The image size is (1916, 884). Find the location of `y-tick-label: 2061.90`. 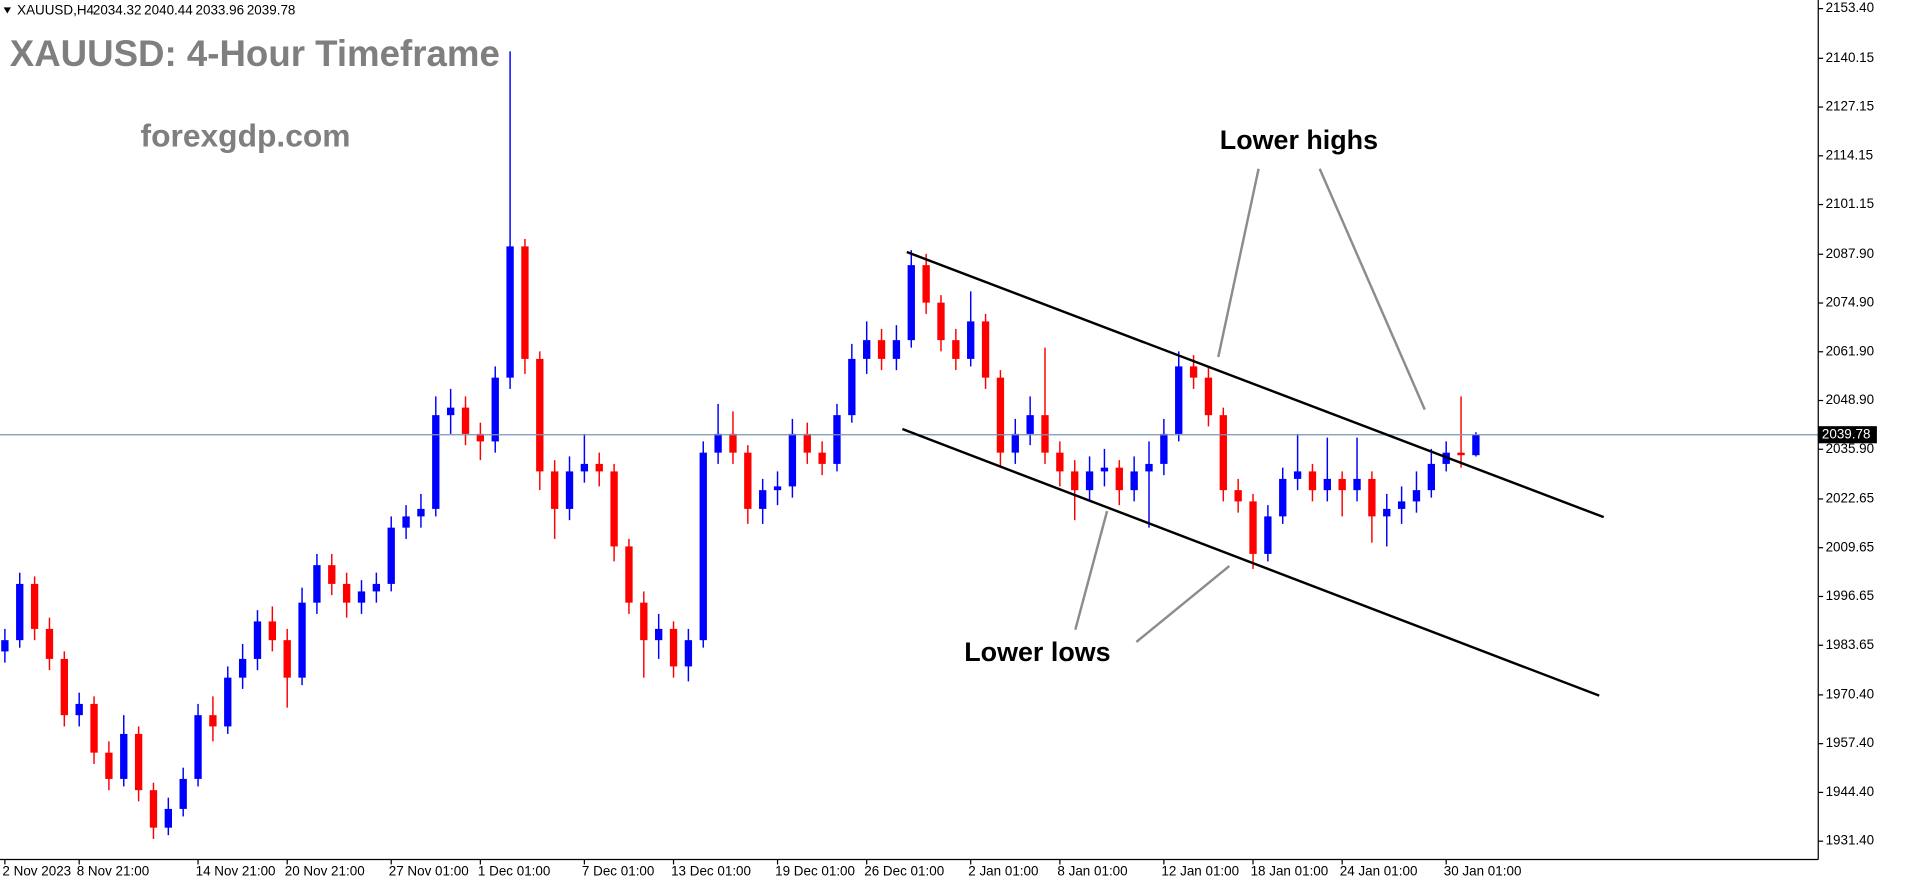

y-tick-label: 2061.90 is located at coordinates (1850, 350).